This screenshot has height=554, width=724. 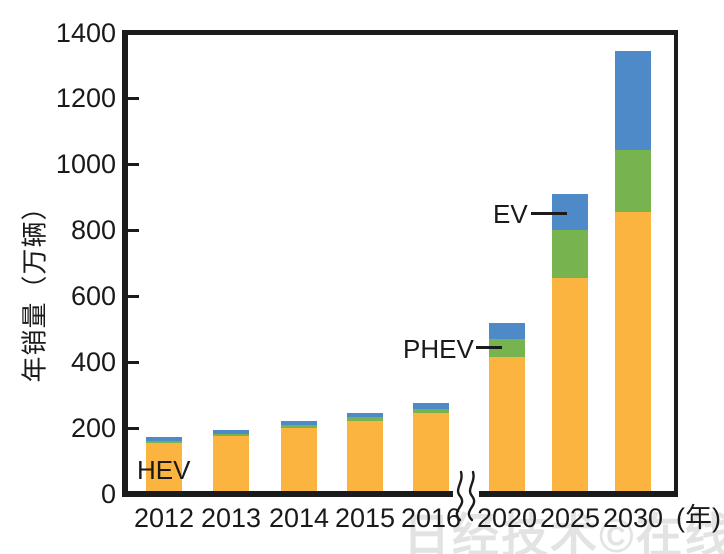 I want to click on y-axis-title: 年销量（万辆）, so click(x=34, y=288).